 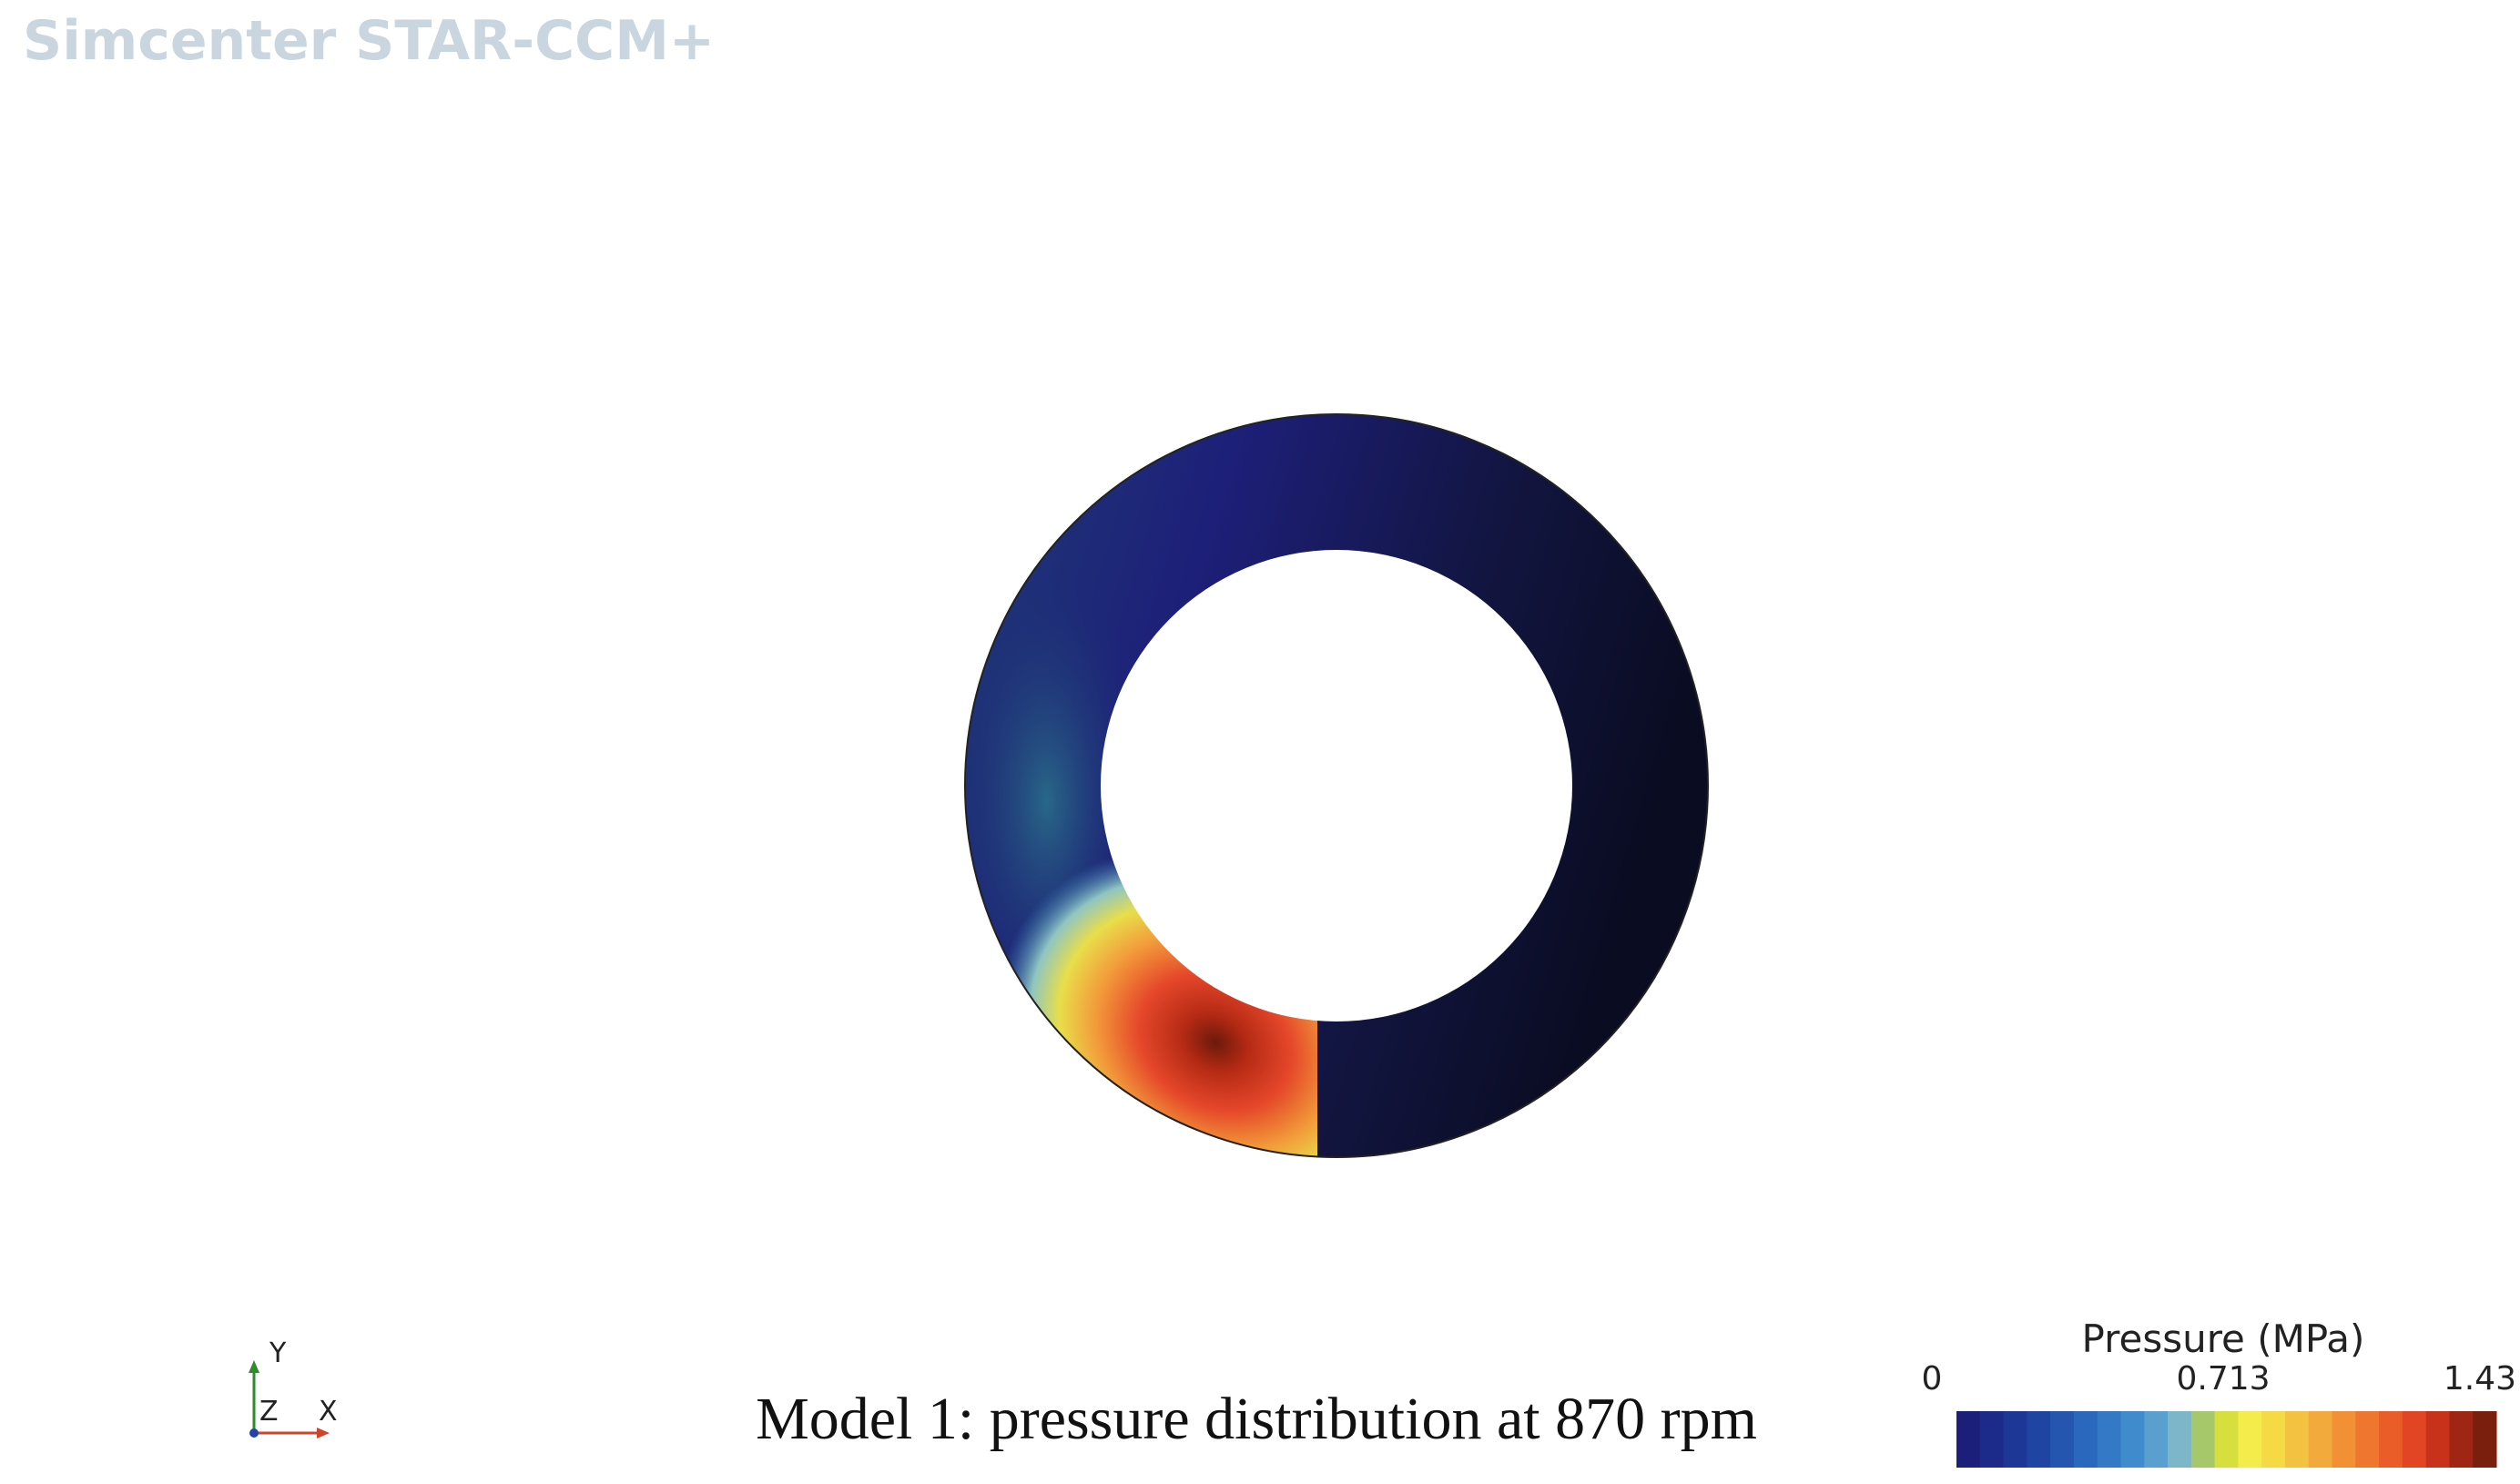 What do you see at coordinates (2223, 1379) in the screenshot?
I see `legend-tick: 0.713` at bounding box center [2223, 1379].